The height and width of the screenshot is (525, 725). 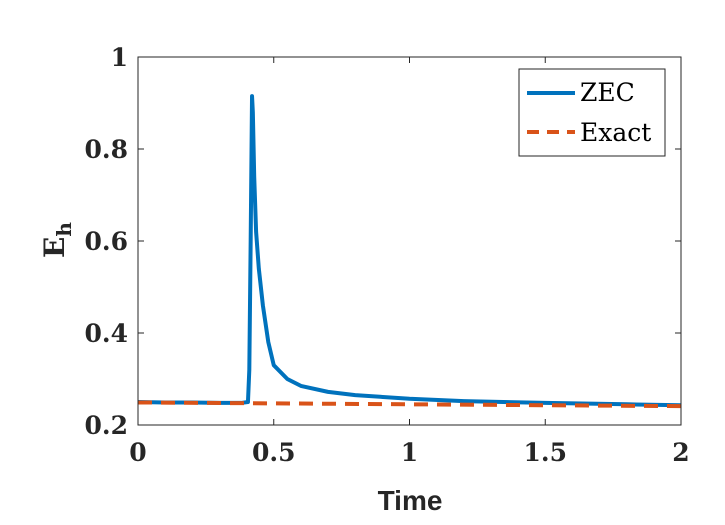 I want to click on y-tick-label: 1, so click(x=119, y=57).